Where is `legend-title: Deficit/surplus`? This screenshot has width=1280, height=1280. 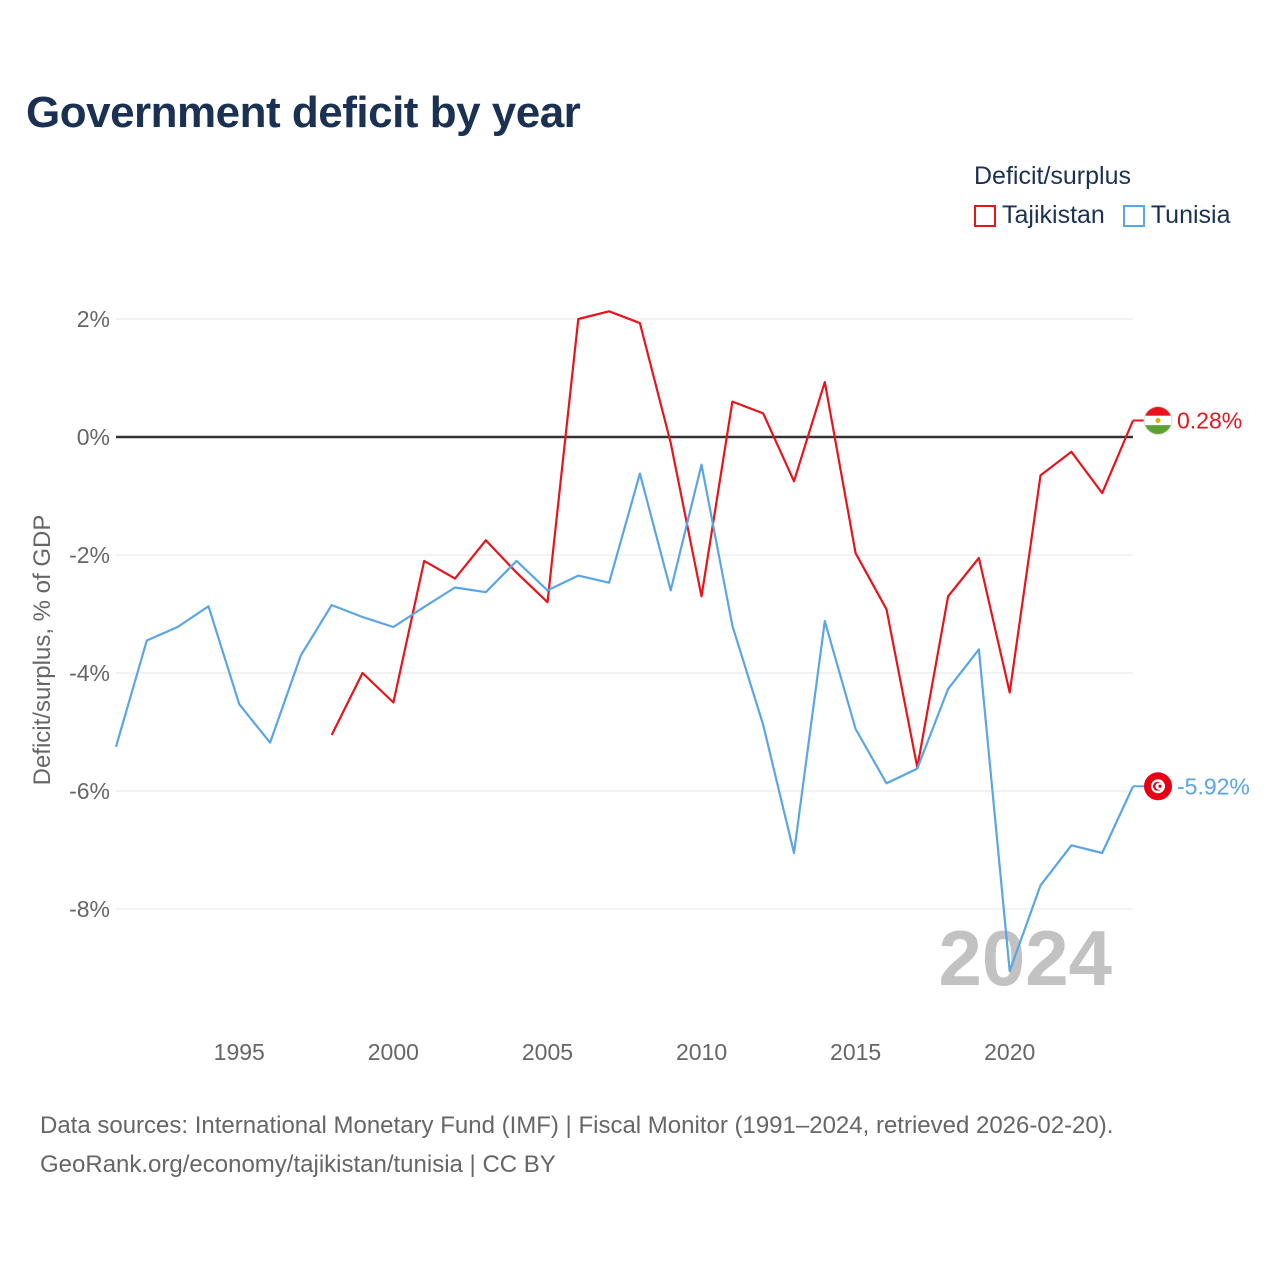
legend-title: Deficit/surplus is located at coordinates (1052, 176).